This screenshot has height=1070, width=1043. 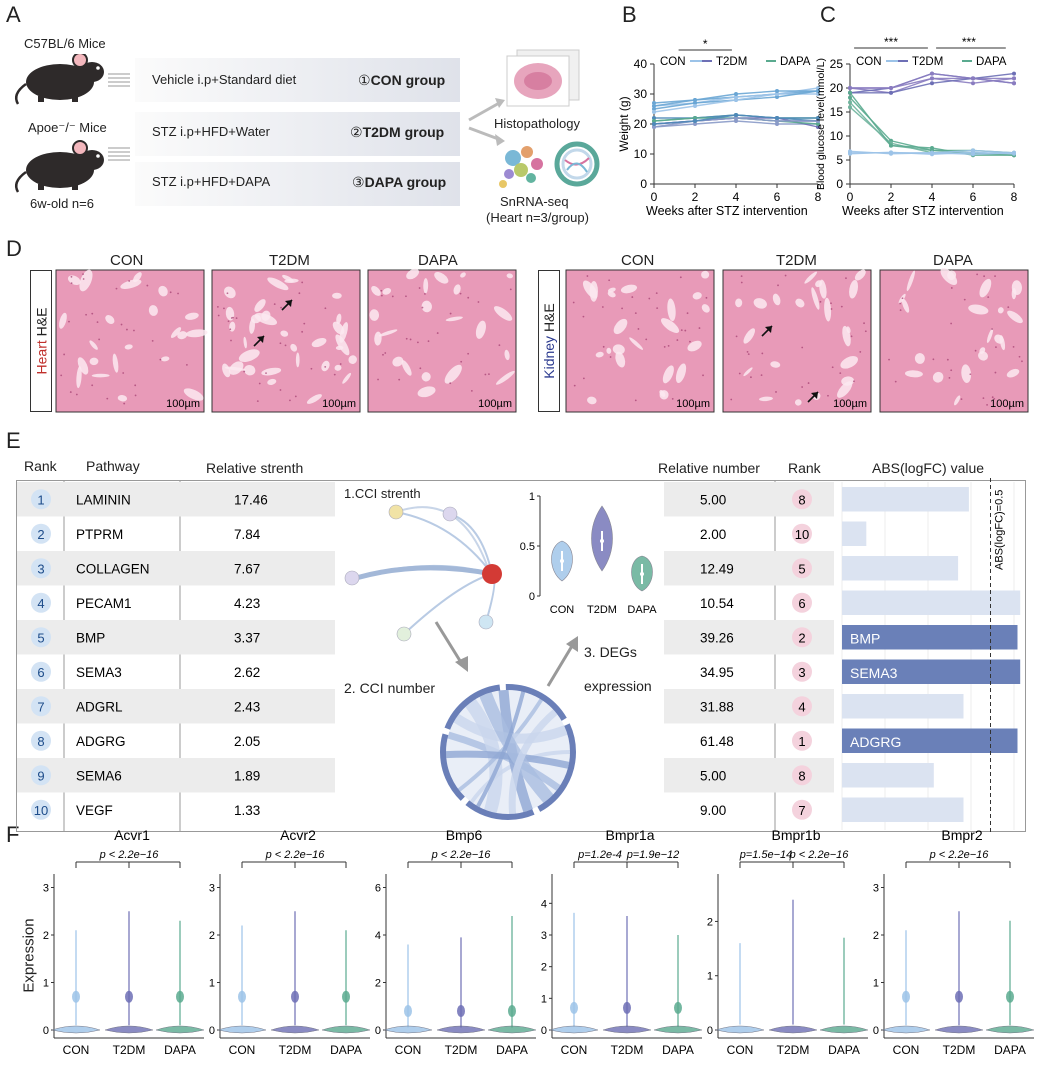 I want to click on f-y-tick-label: 4, so click(x=378, y=936).